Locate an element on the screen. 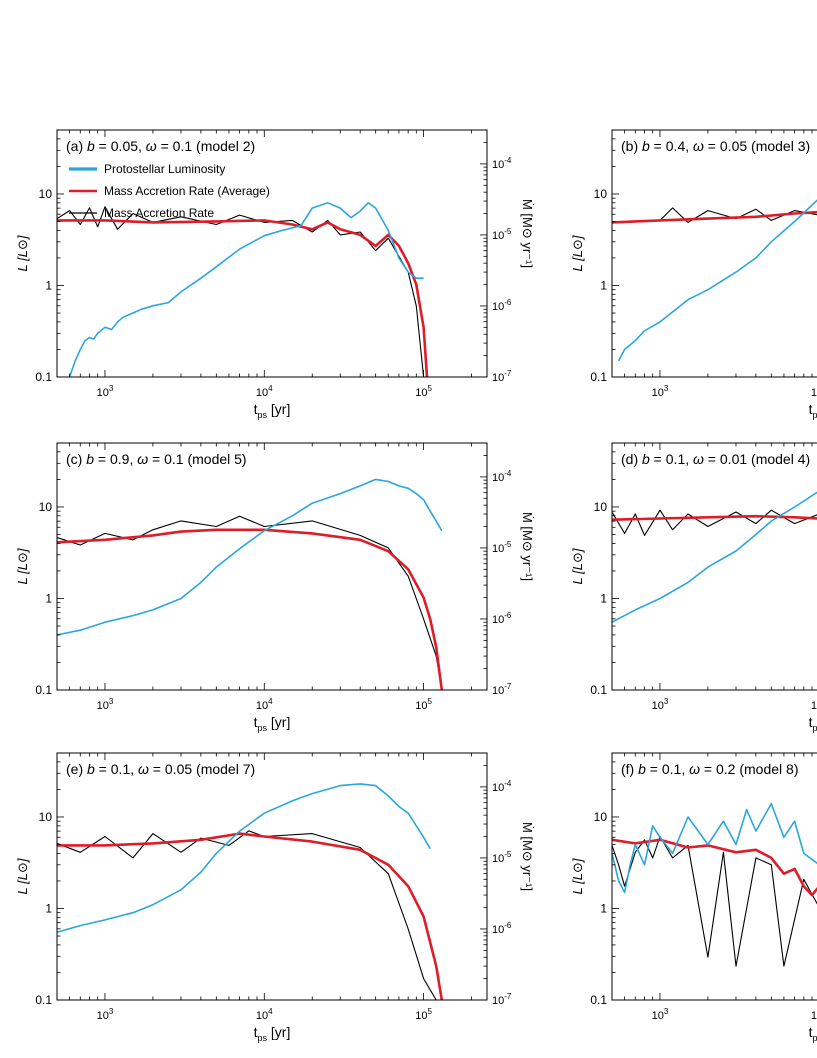 The height and width of the screenshot is (1058, 817). y2-tick-exp: -6 is located at coordinates (508, 302).